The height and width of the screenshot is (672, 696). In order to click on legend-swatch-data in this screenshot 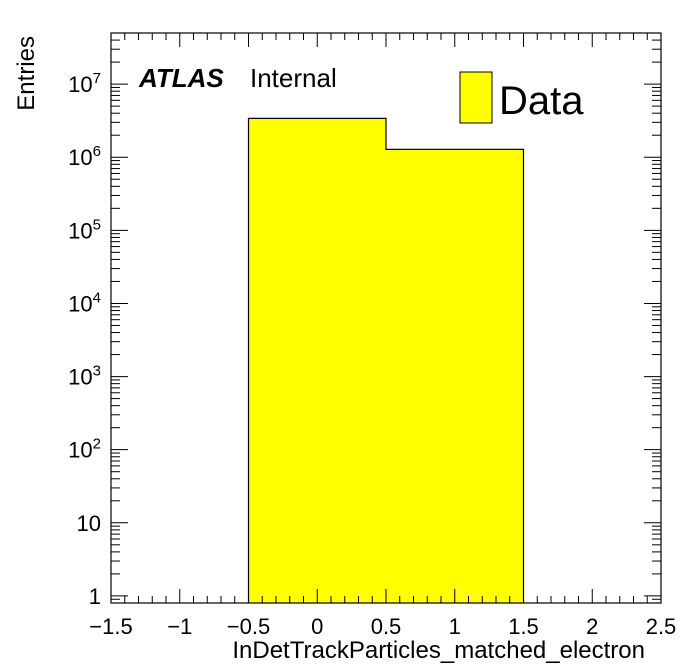, I will do `click(476, 97)`.